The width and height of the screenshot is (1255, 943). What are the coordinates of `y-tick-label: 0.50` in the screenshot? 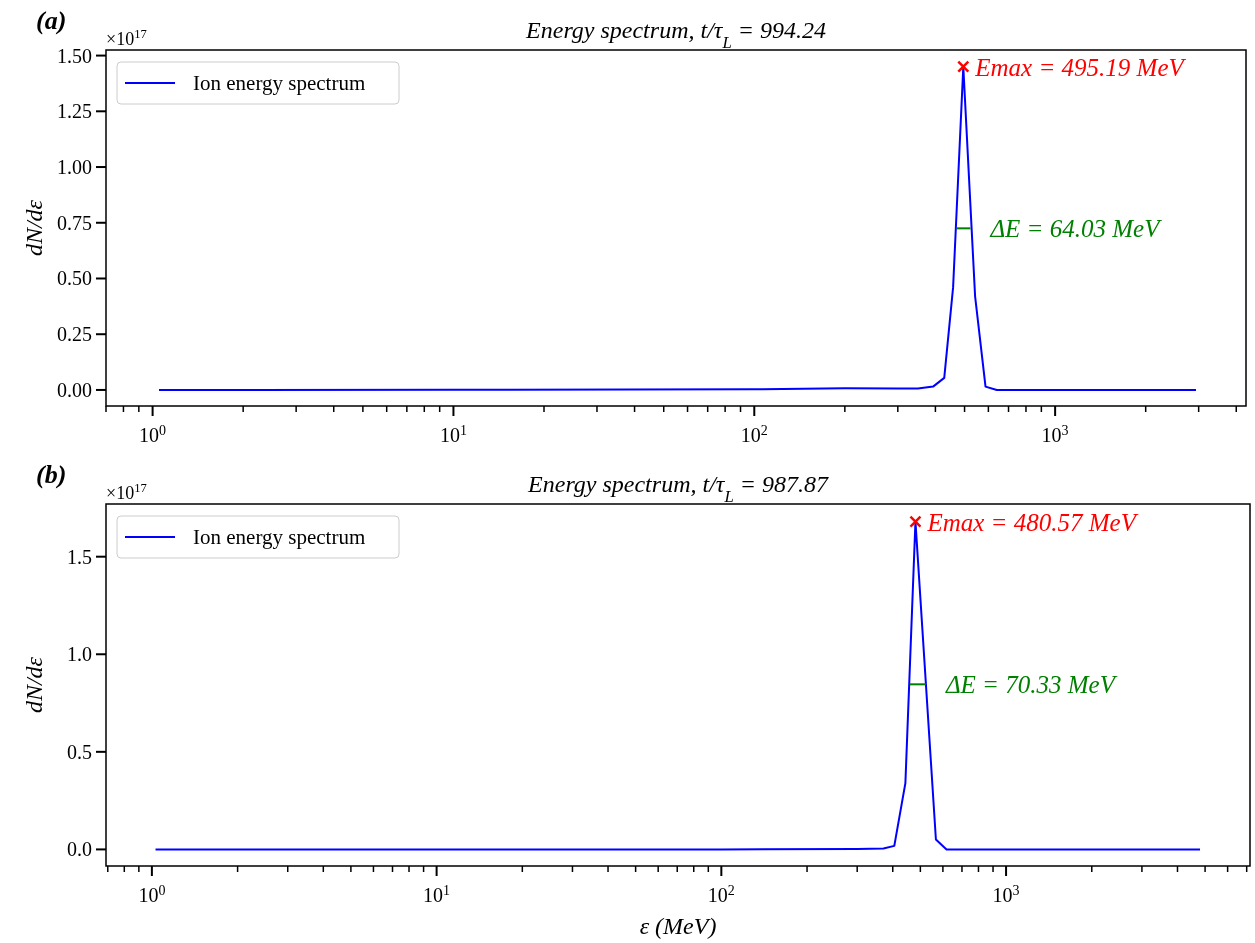 It's located at (74, 278).